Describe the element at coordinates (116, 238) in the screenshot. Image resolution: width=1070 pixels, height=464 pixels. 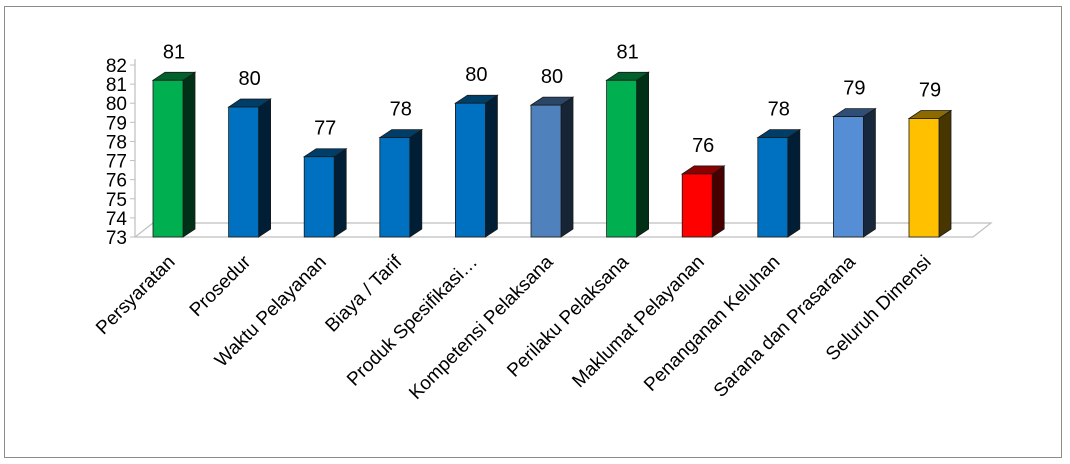
I see `y-tick-label: 73` at that location.